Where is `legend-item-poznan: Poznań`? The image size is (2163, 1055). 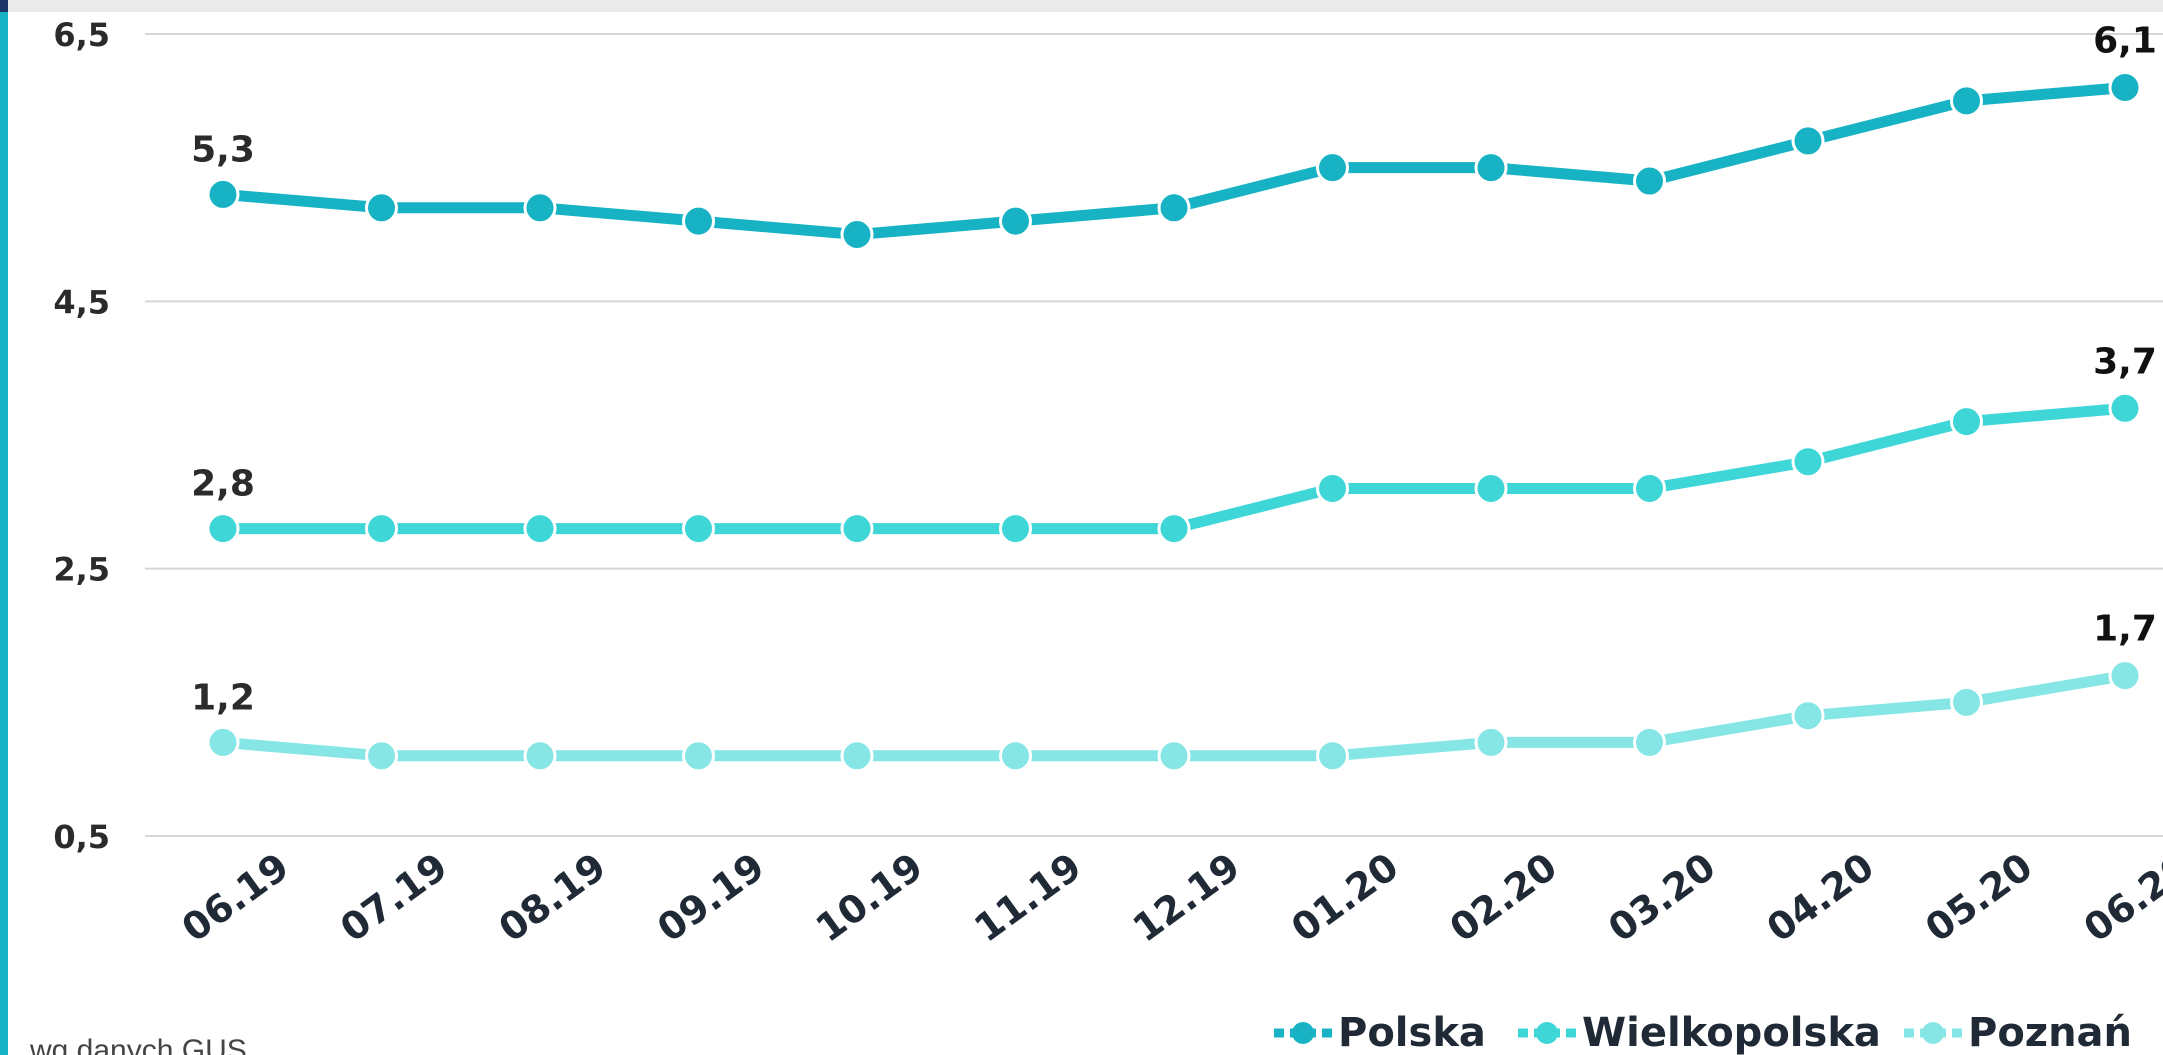 legend-item-poznan: Poznań is located at coordinates (2017, 1031).